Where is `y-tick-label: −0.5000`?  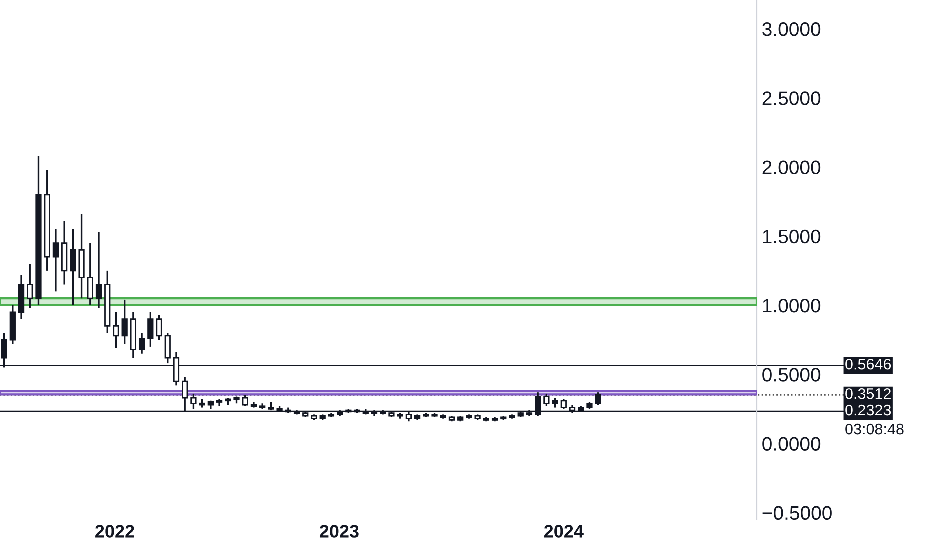
y-tick-label: −0.5000 is located at coordinates (797, 513).